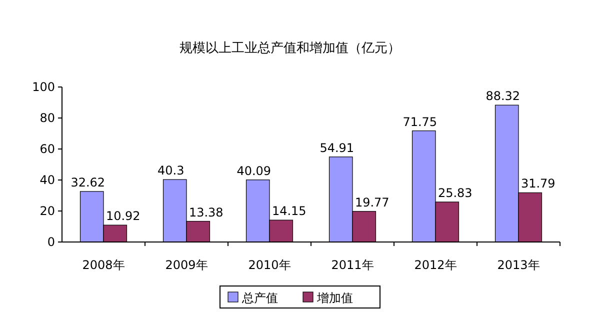 This screenshot has height=331, width=610. What do you see at coordinates (335, 298) in the screenshot?
I see `legend: 增加值` at bounding box center [335, 298].